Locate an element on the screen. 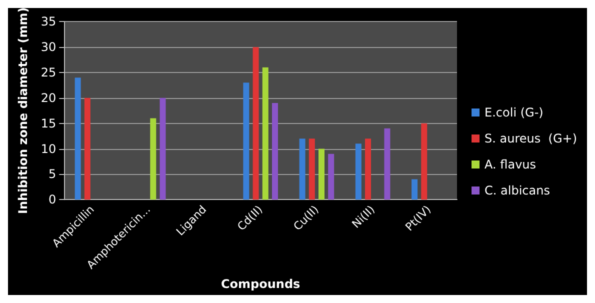  legend-label: S. aureus (G+) is located at coordinates (531, 139).